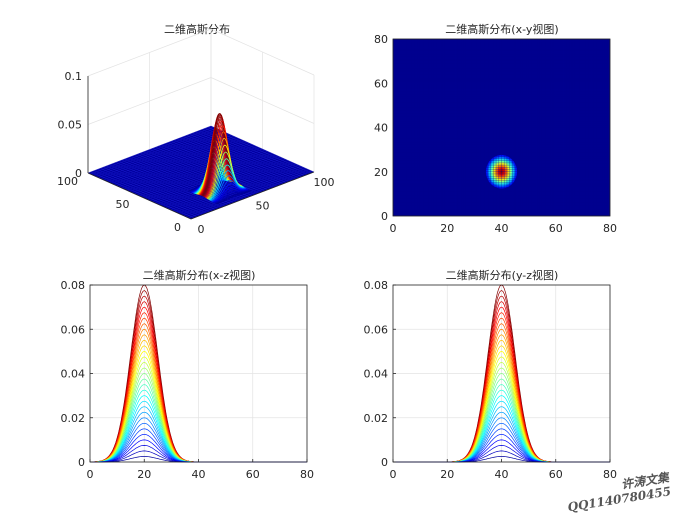  What do you see at coordinates (384, 462) in the screenshot?
I see `yz-y-tick-label: 0` at bounding box center [384, 462].